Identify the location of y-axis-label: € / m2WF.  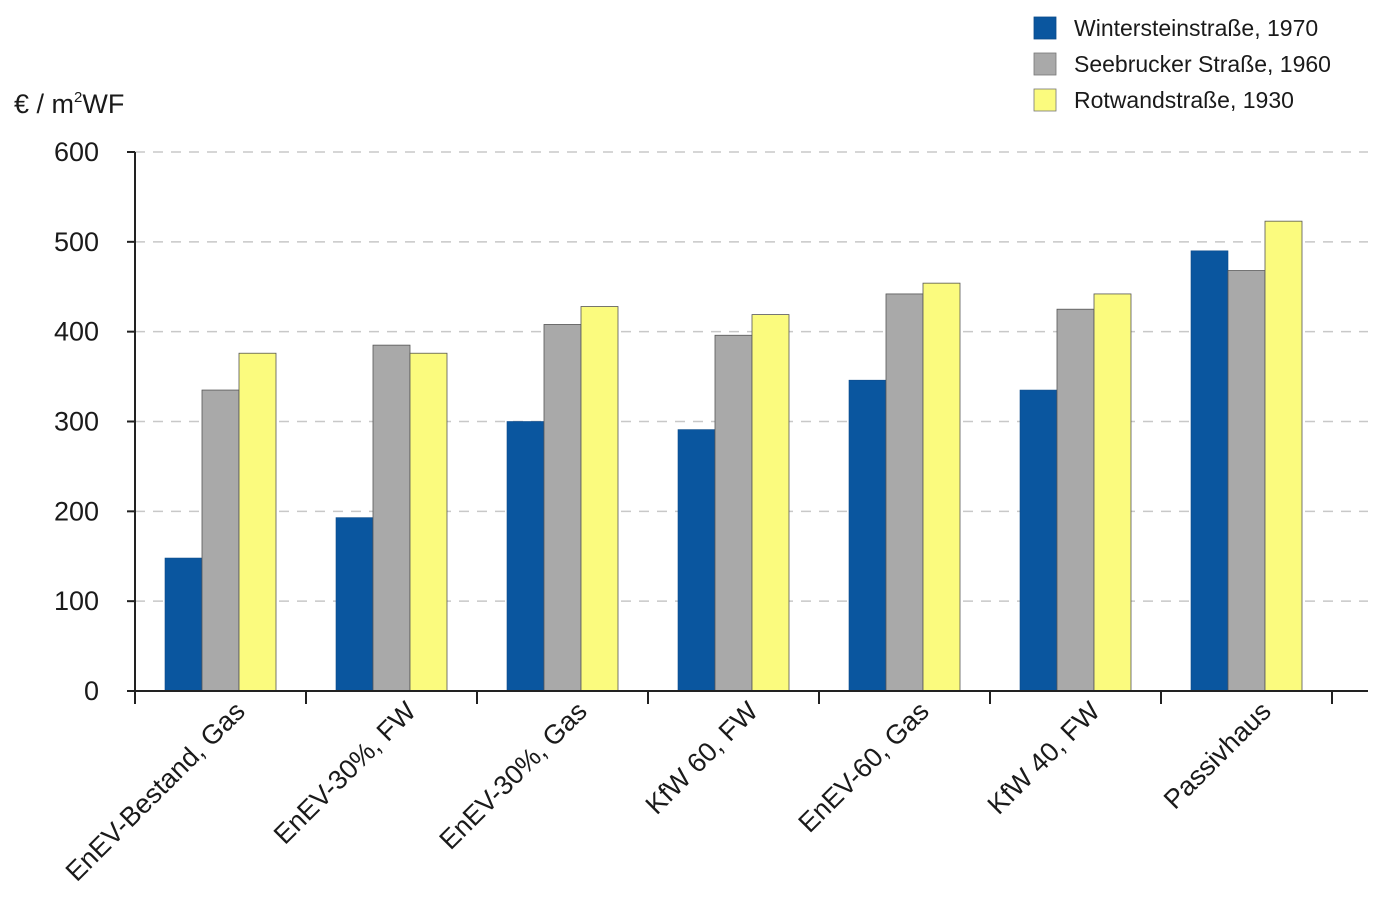
(69, 104).